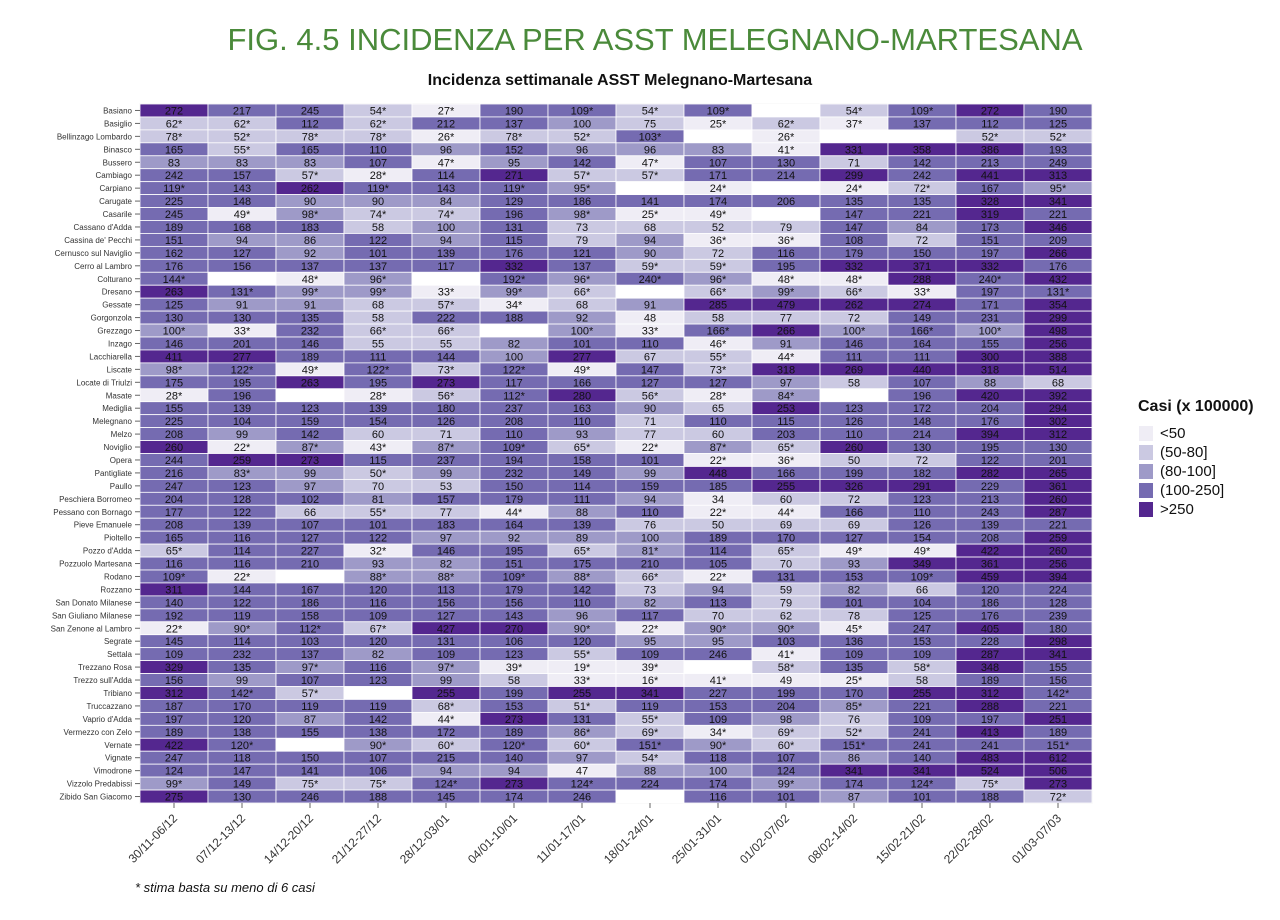 The image size is (1280, 920). Describe the element at coordinates (854, 474) in the screenshot. I see `cell-label: 199` at that location.